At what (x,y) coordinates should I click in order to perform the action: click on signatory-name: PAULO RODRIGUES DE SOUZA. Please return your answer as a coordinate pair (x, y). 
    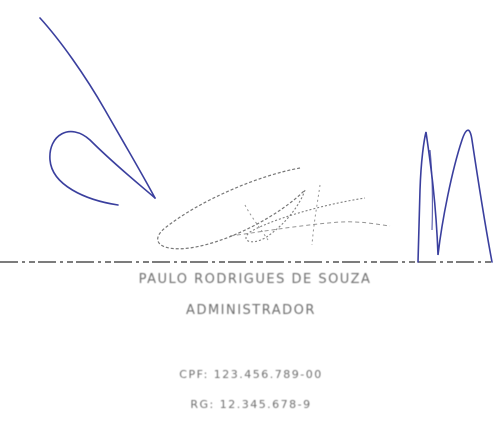
    Looking at the image, I should click on (255, 279).